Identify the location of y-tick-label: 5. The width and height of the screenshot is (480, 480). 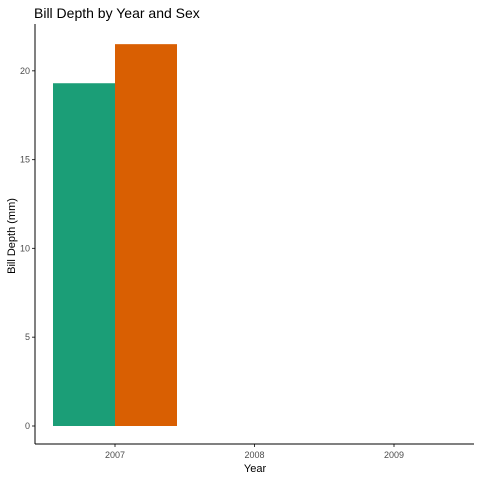
(27, 337).